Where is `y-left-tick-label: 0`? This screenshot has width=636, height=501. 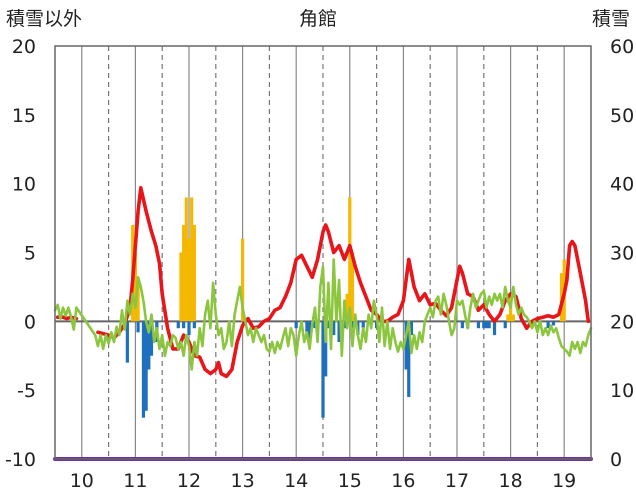
y-left-tick-label: 0 is located at coordinates (30, 322).